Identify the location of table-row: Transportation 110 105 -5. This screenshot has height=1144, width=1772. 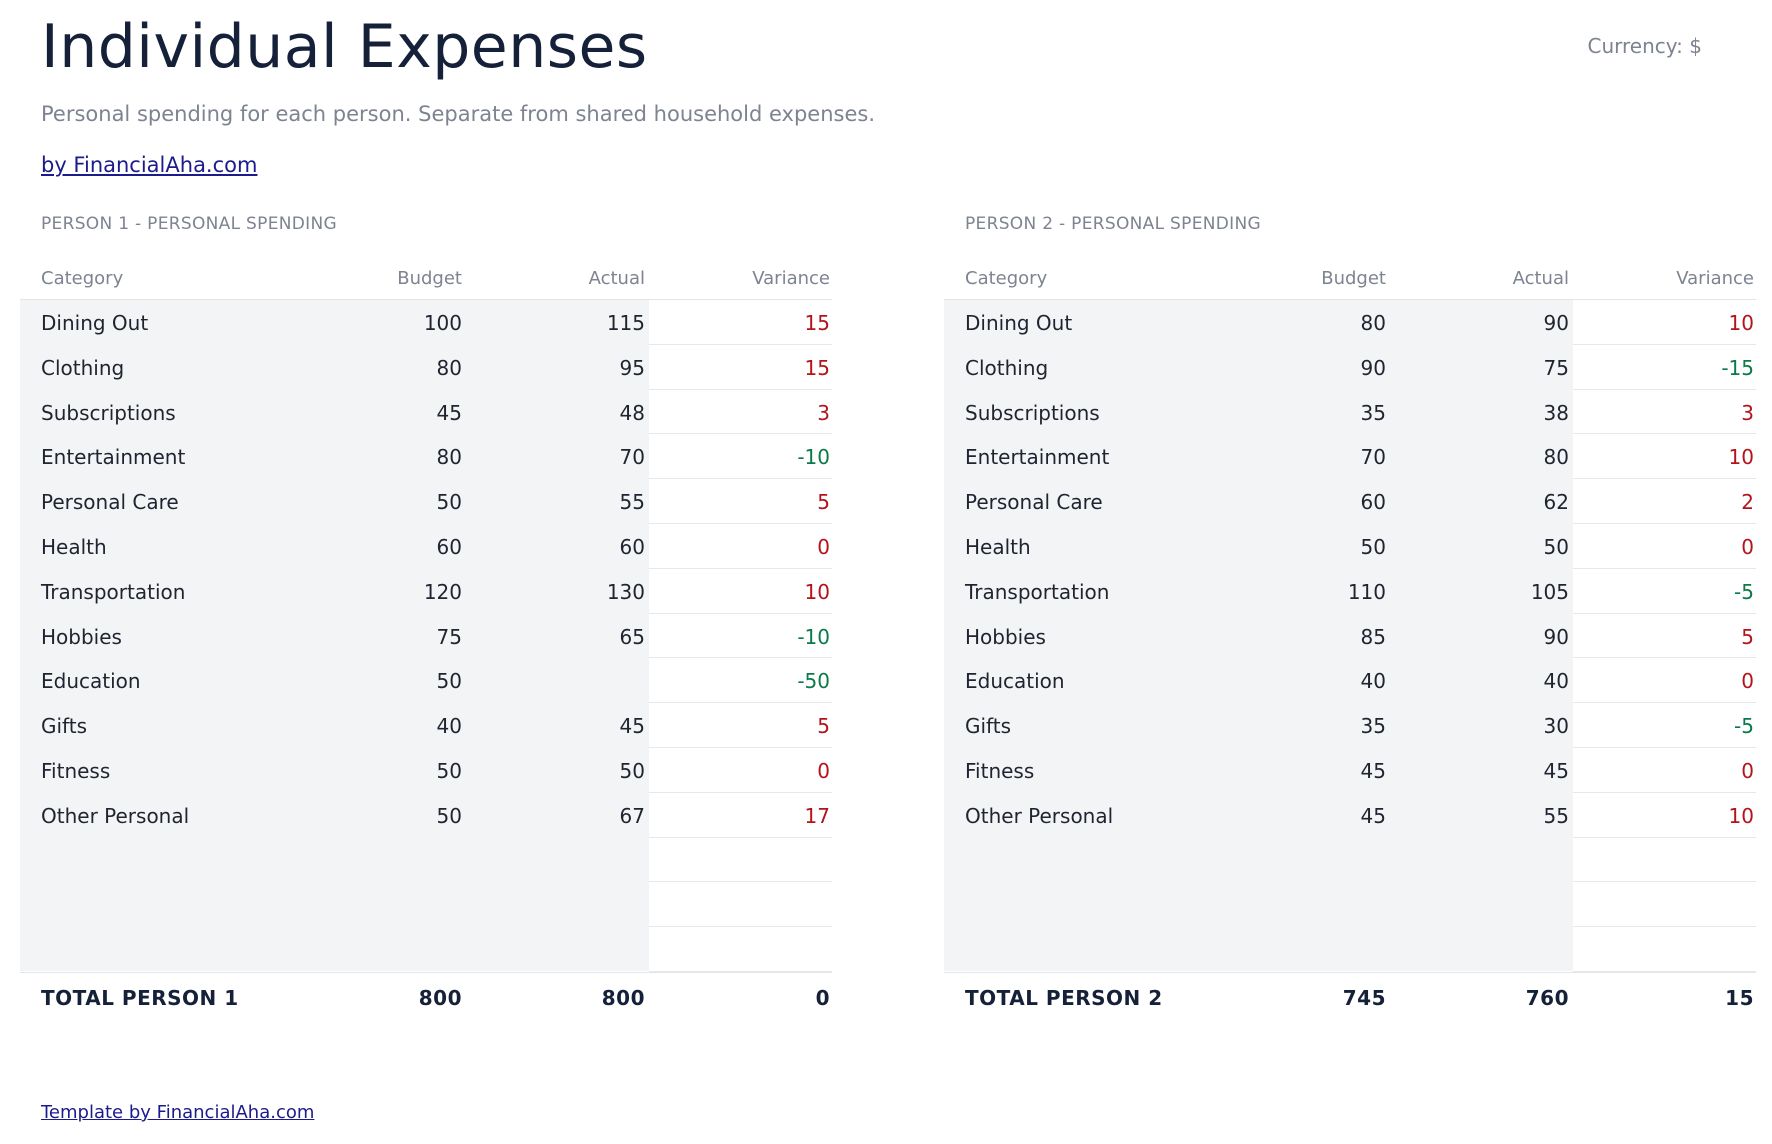
(1350, 591).